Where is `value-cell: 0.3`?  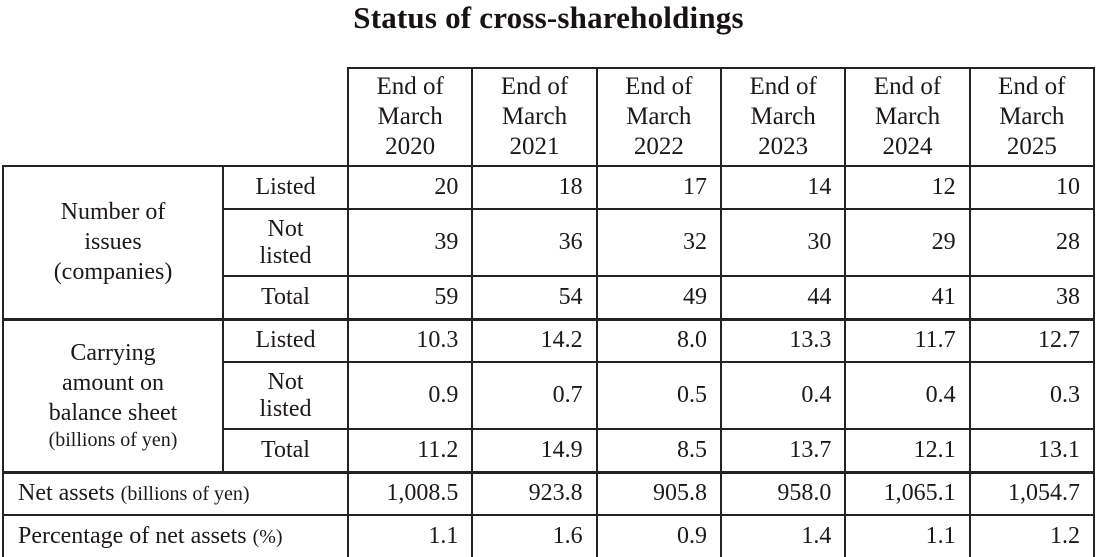
value-cell: 0.3 is located at coordinates (1032, 395).